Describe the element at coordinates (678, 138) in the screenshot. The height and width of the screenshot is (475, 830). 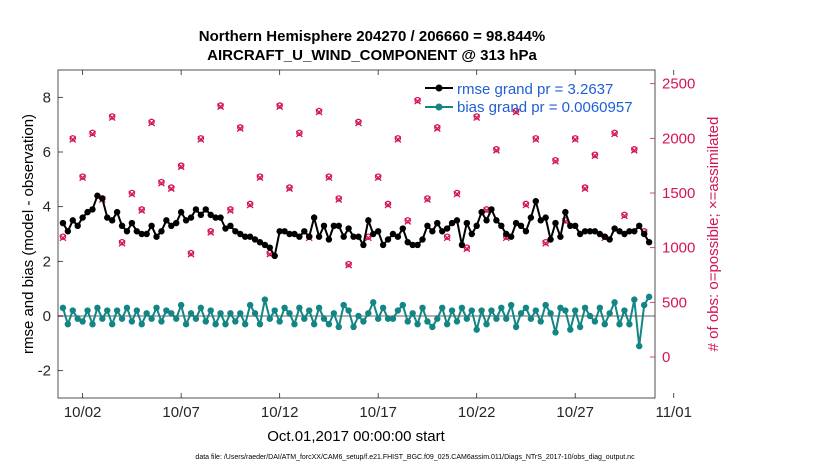
I see `y2-tick-label: 2000` at that location.